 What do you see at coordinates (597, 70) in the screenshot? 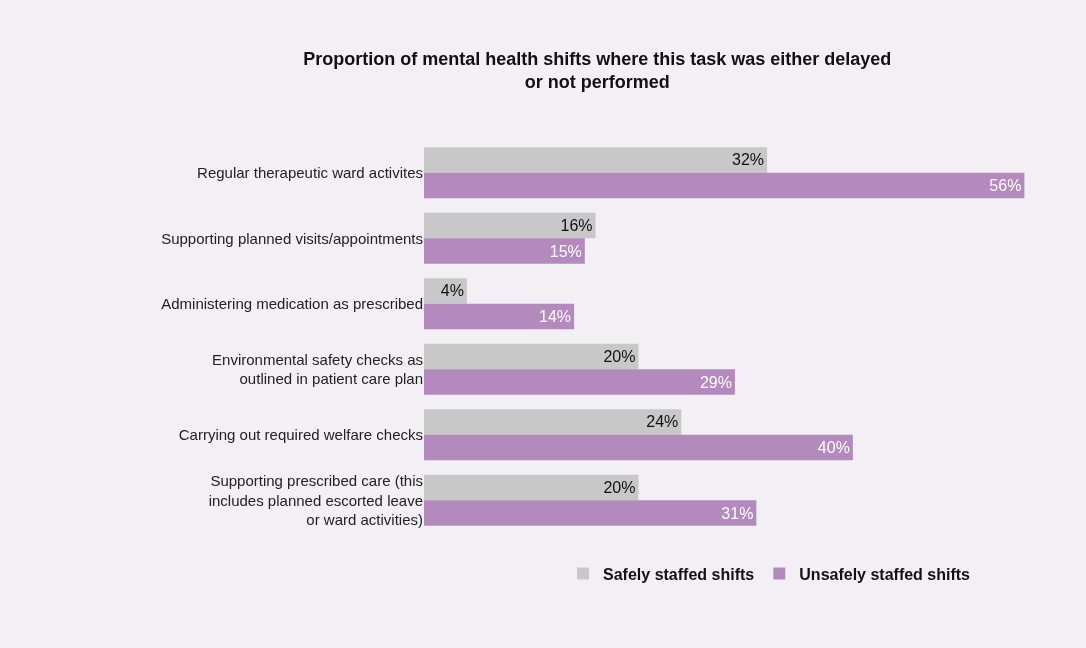
I see `chart-title: Proportion of mental health shifts where this task was either delayed or not performed` at bounding box center [597, 70].